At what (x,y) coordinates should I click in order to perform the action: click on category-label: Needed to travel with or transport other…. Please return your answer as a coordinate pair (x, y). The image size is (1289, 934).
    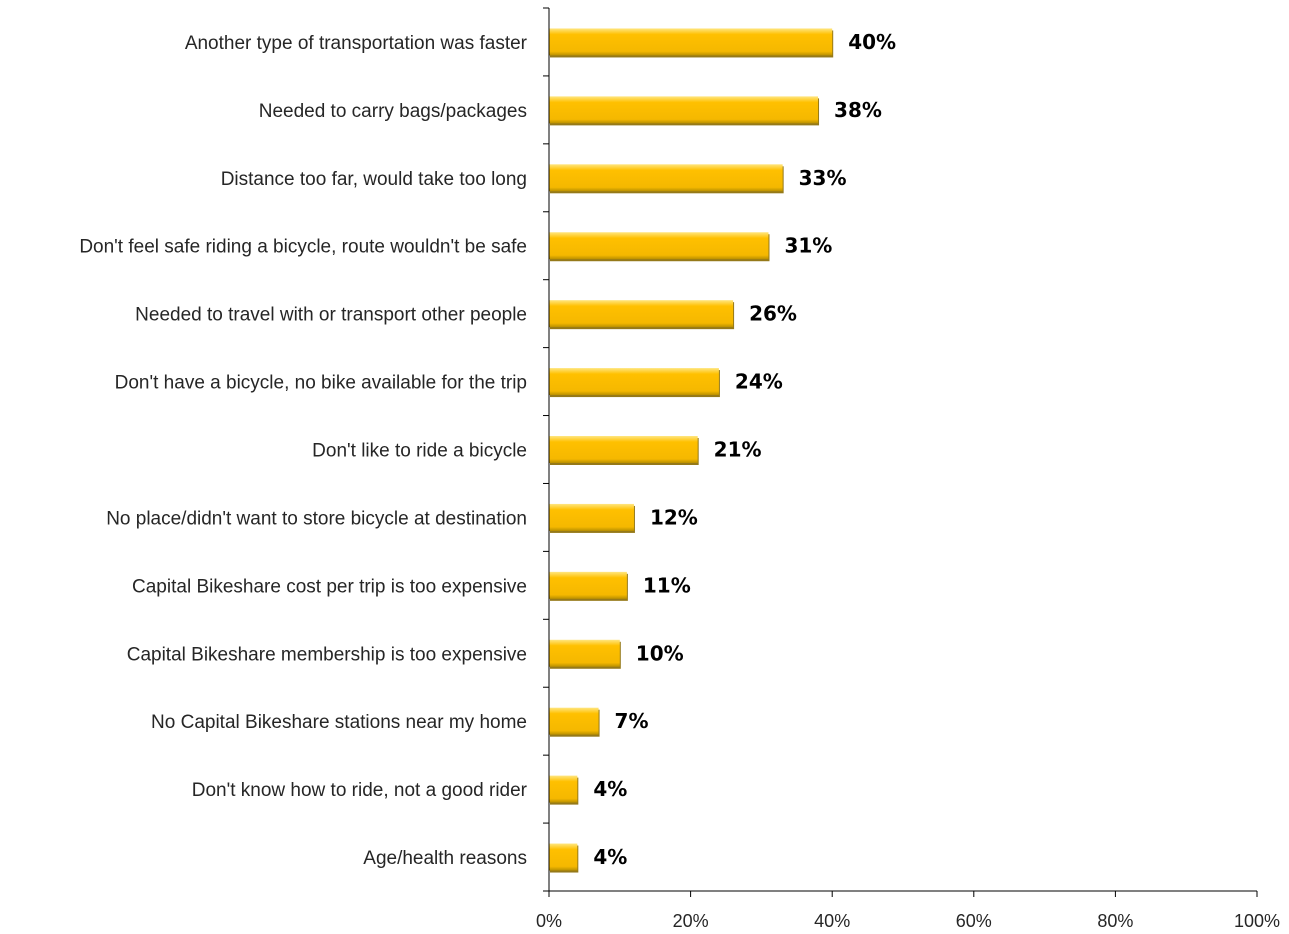
    Looking at the image, I should click on (331, 315).